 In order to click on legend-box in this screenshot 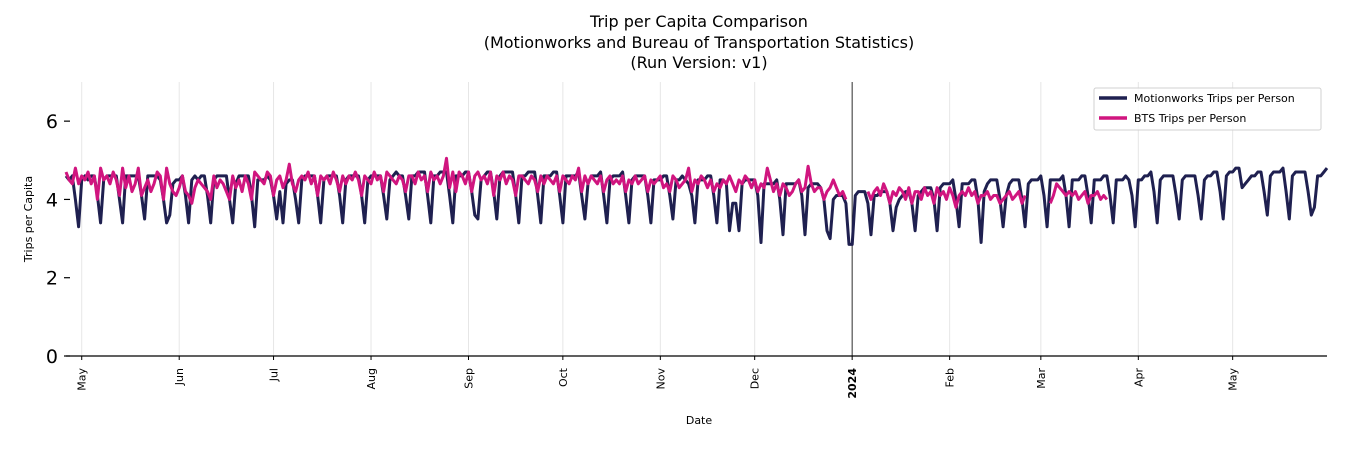, I will do `click(1207, 109)`.